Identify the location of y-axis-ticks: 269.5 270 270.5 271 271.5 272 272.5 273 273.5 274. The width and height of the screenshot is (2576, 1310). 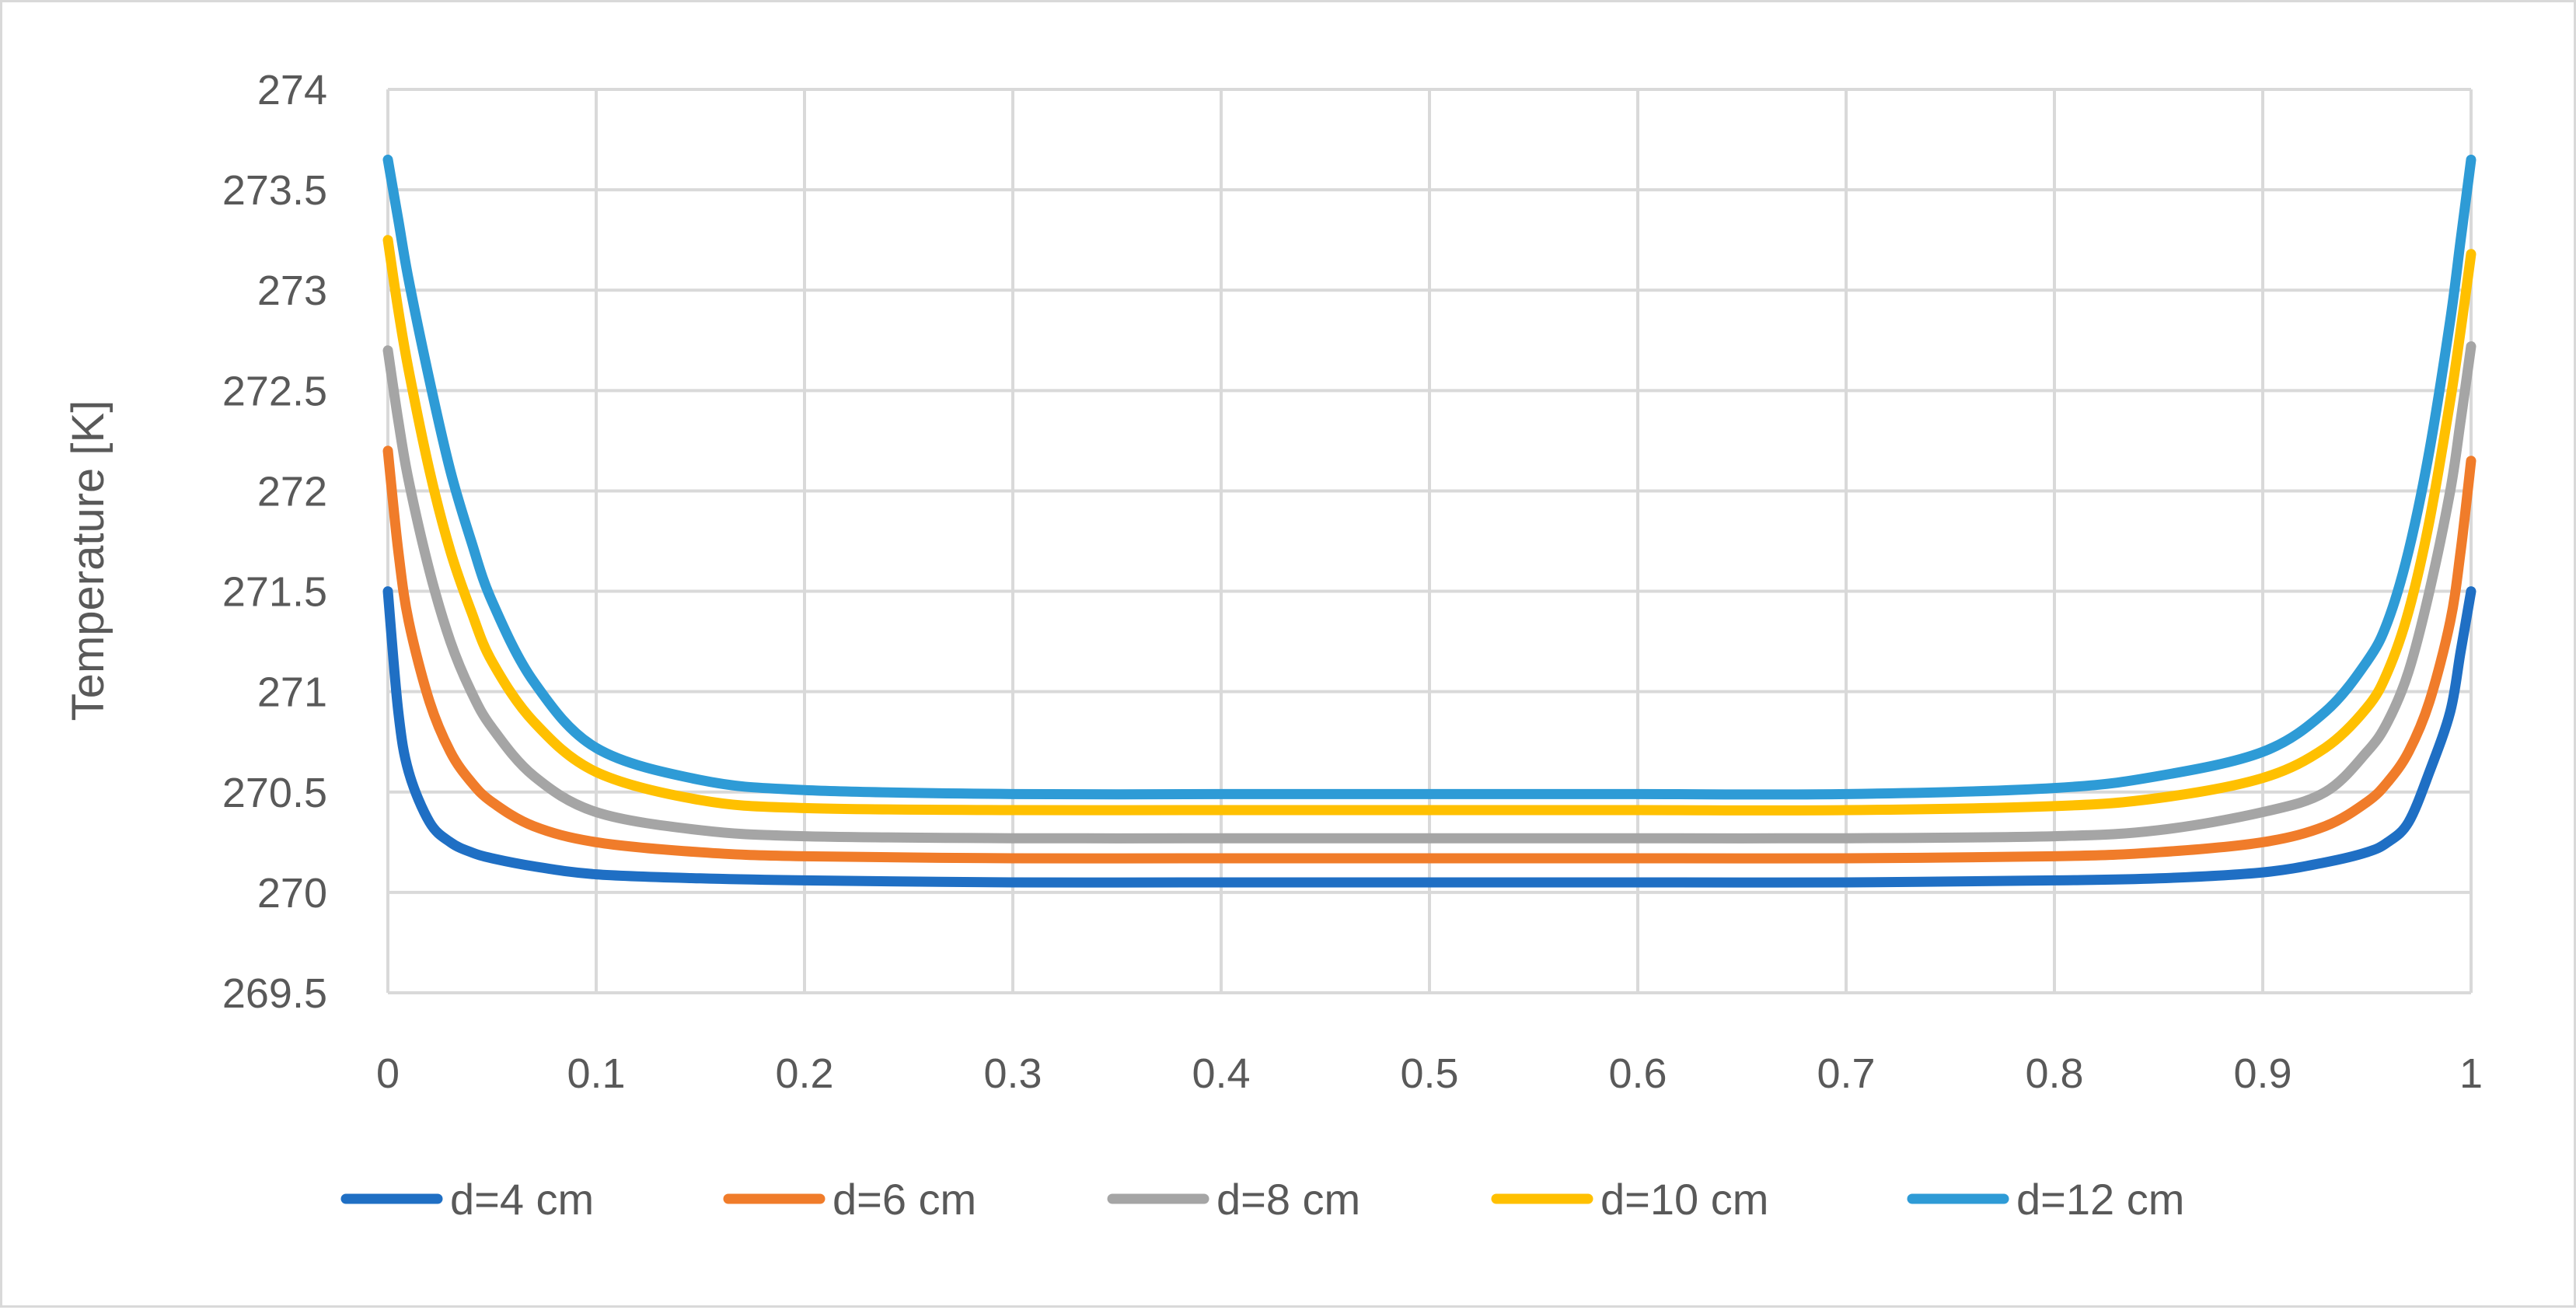
(275, 542).